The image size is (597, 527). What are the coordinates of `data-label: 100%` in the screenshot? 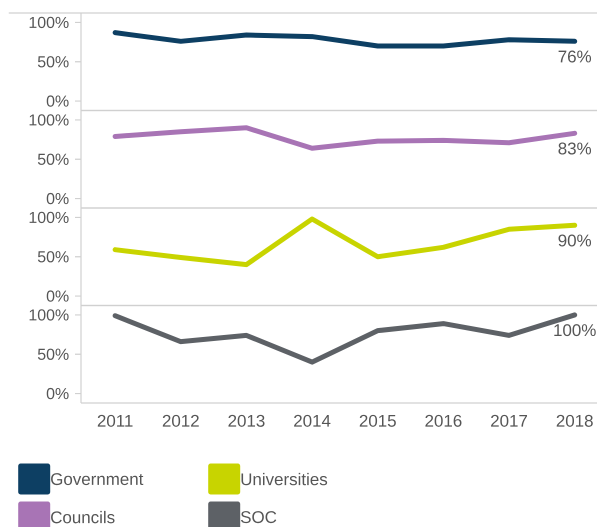 It's located at (575, 330).